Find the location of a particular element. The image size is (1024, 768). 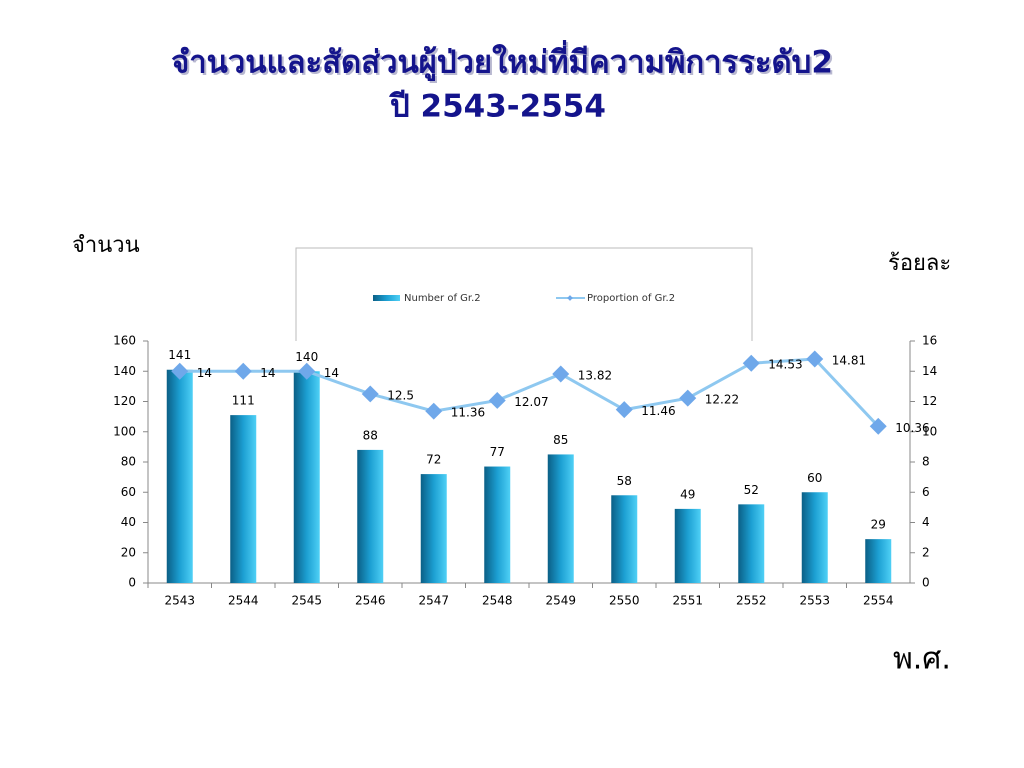

bar-value-label: 60 is located at coordinates (814, 478).